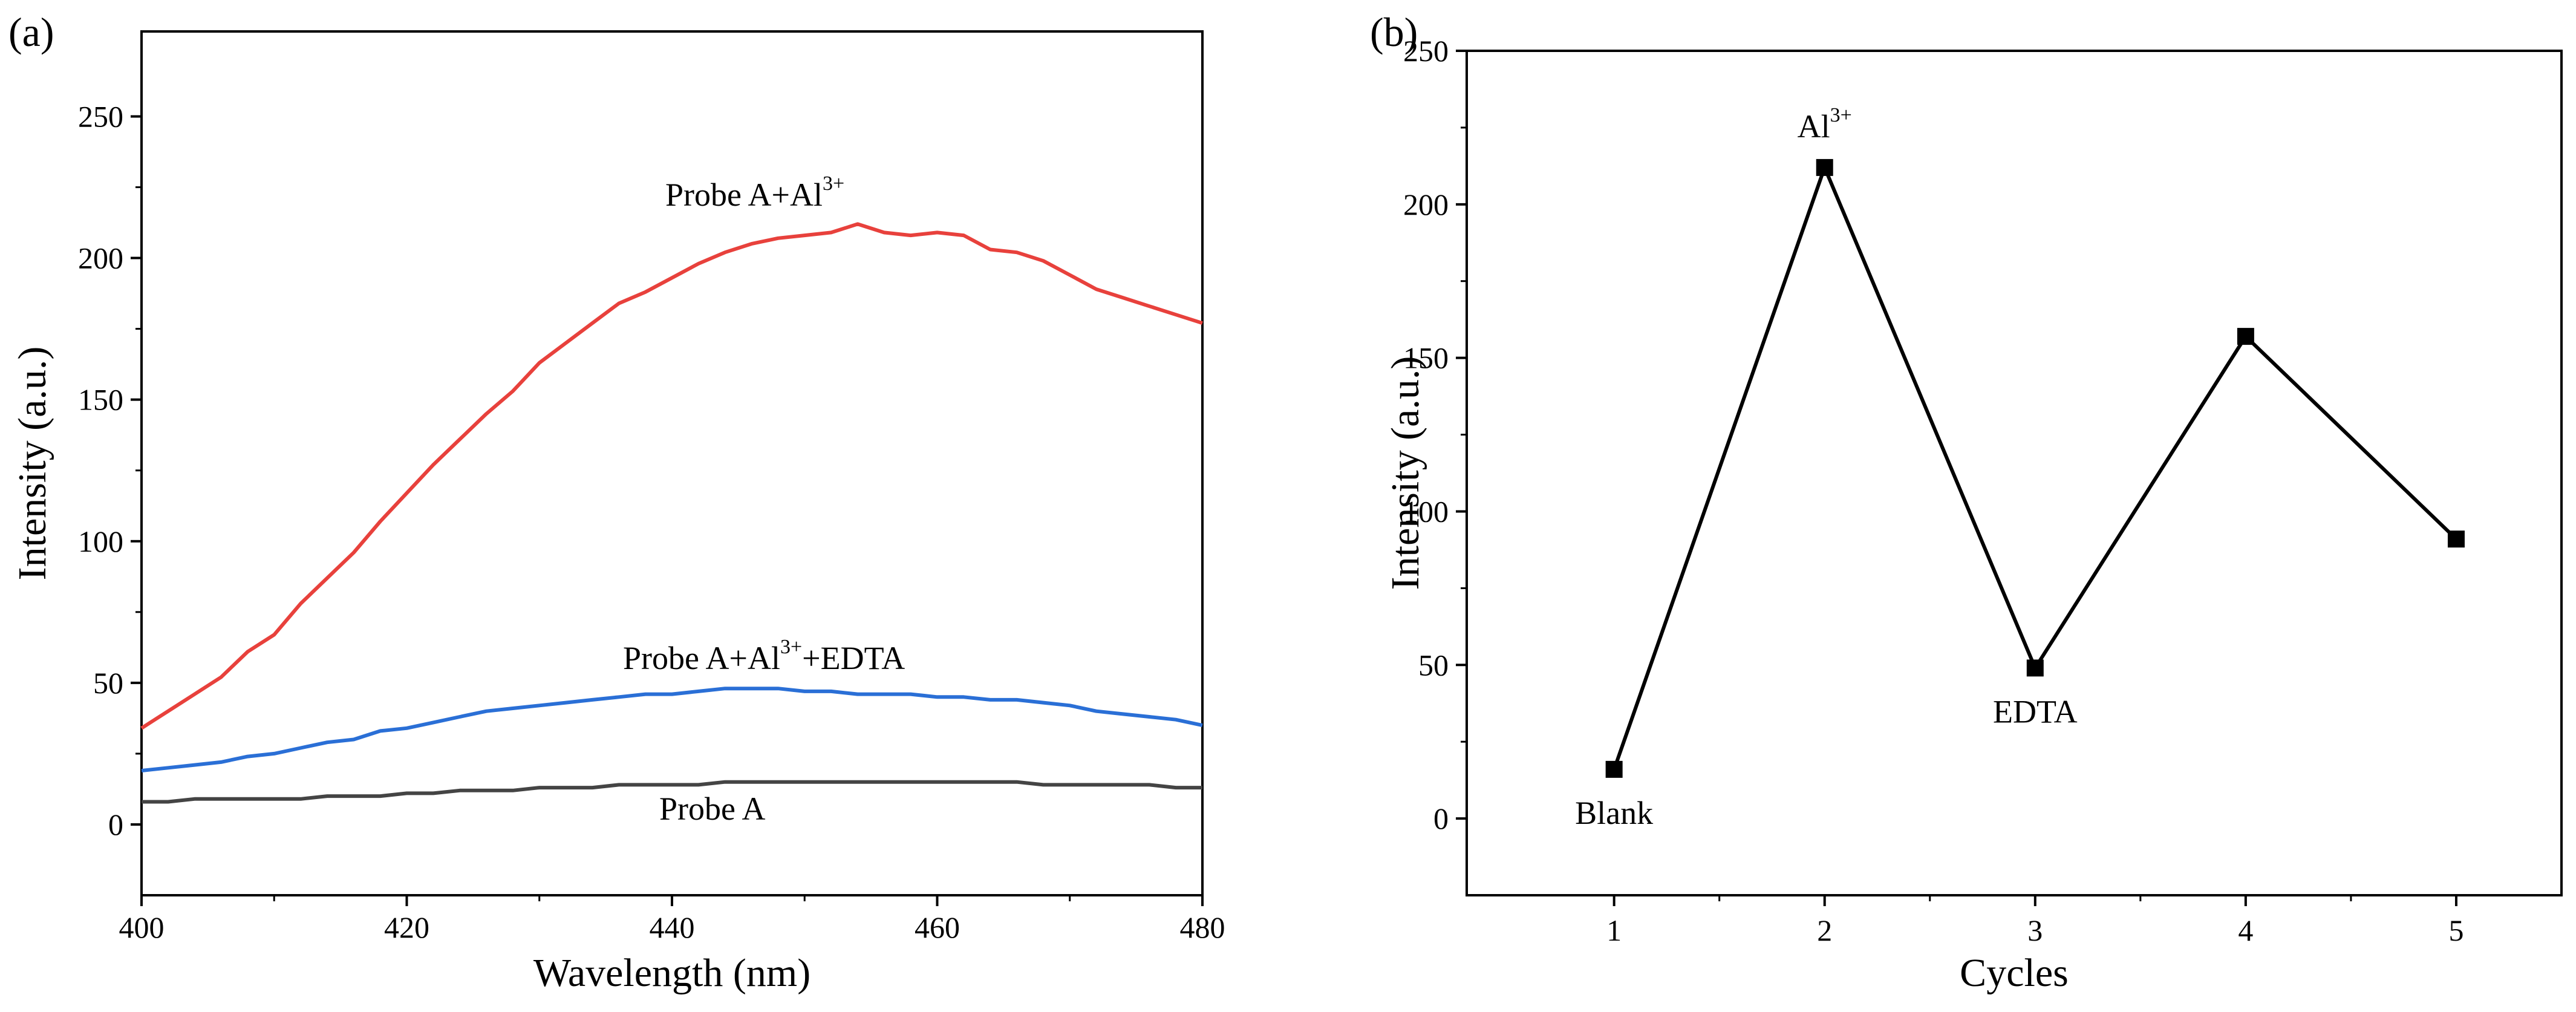  I want to click on series-label-2-base: Probe A, so click(712, 809).